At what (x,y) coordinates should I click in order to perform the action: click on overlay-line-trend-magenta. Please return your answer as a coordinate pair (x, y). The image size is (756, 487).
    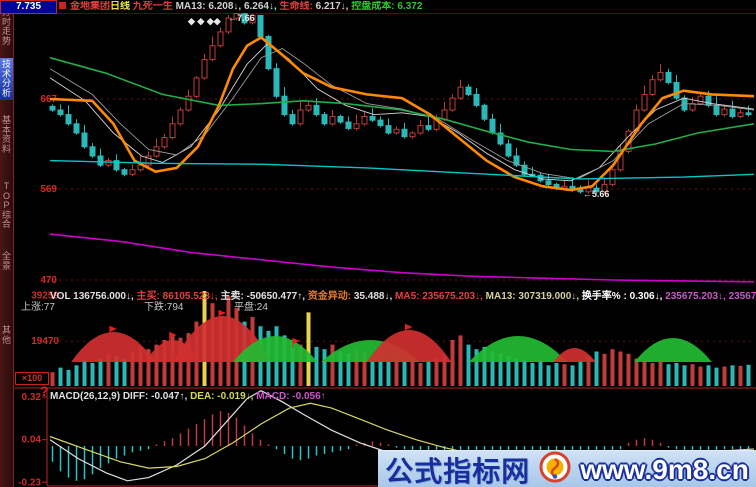
    Looking at the image, I should click on (402, 258).